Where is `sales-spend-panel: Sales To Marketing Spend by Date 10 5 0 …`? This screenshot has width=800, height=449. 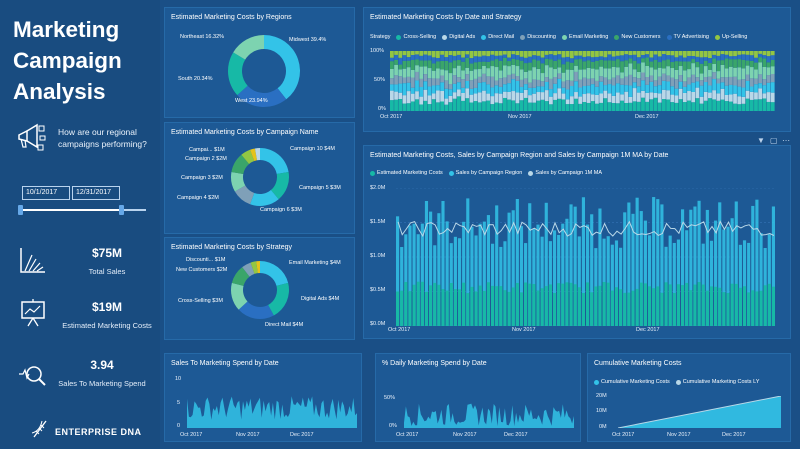
sales-spend-panel: Sales To Marketing Spend by Date 10 5 0 … is located at coordinates (263, 397).